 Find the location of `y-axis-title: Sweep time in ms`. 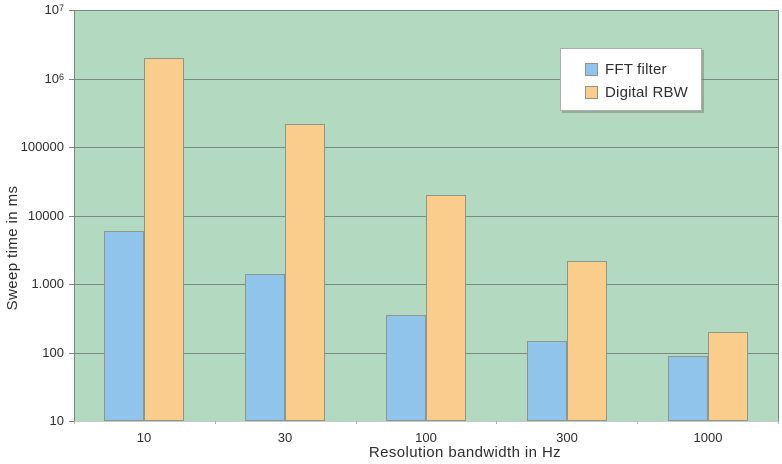

y-axis-title: Sweep time in ms is located at coordinates (12, 248).